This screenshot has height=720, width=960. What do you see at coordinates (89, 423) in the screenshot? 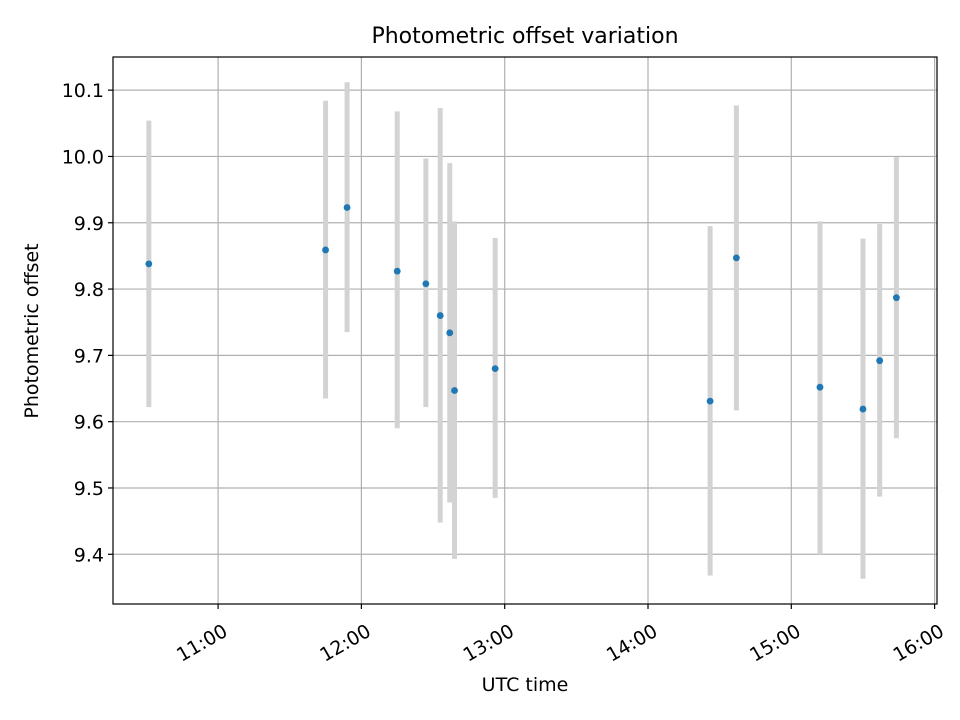
I see `y-tick-label: 9.6` at bounding box center [89, 423].